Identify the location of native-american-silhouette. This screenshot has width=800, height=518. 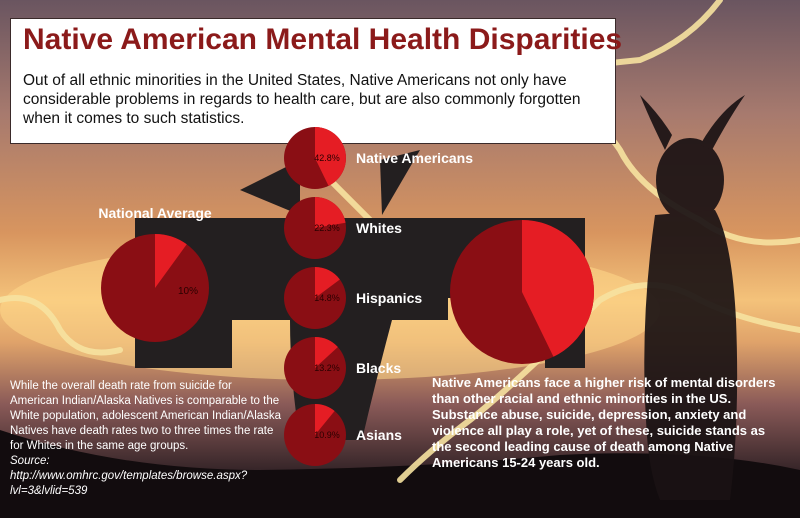
(692, 297).